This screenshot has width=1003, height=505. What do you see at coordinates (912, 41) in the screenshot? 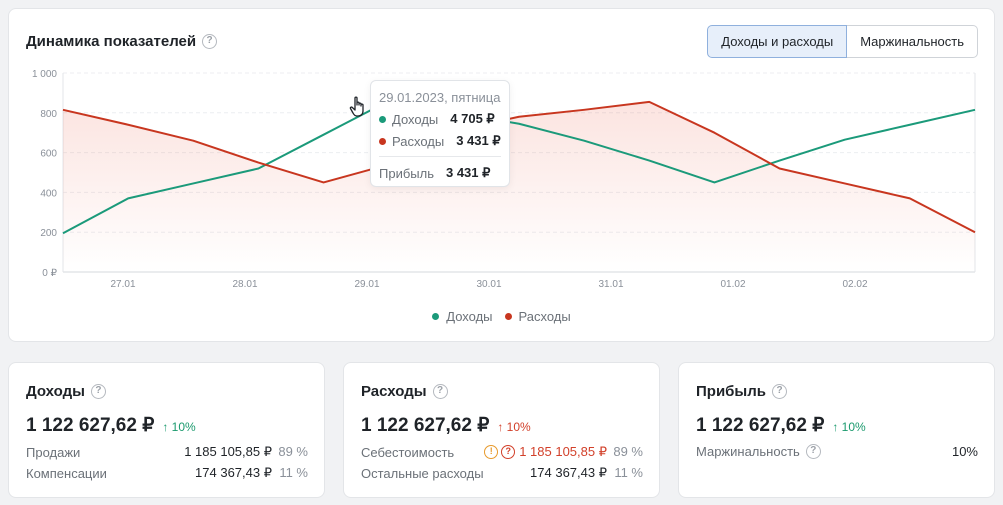
I see `tab-margin: Маржинальность` at bounding box center [912, 41].